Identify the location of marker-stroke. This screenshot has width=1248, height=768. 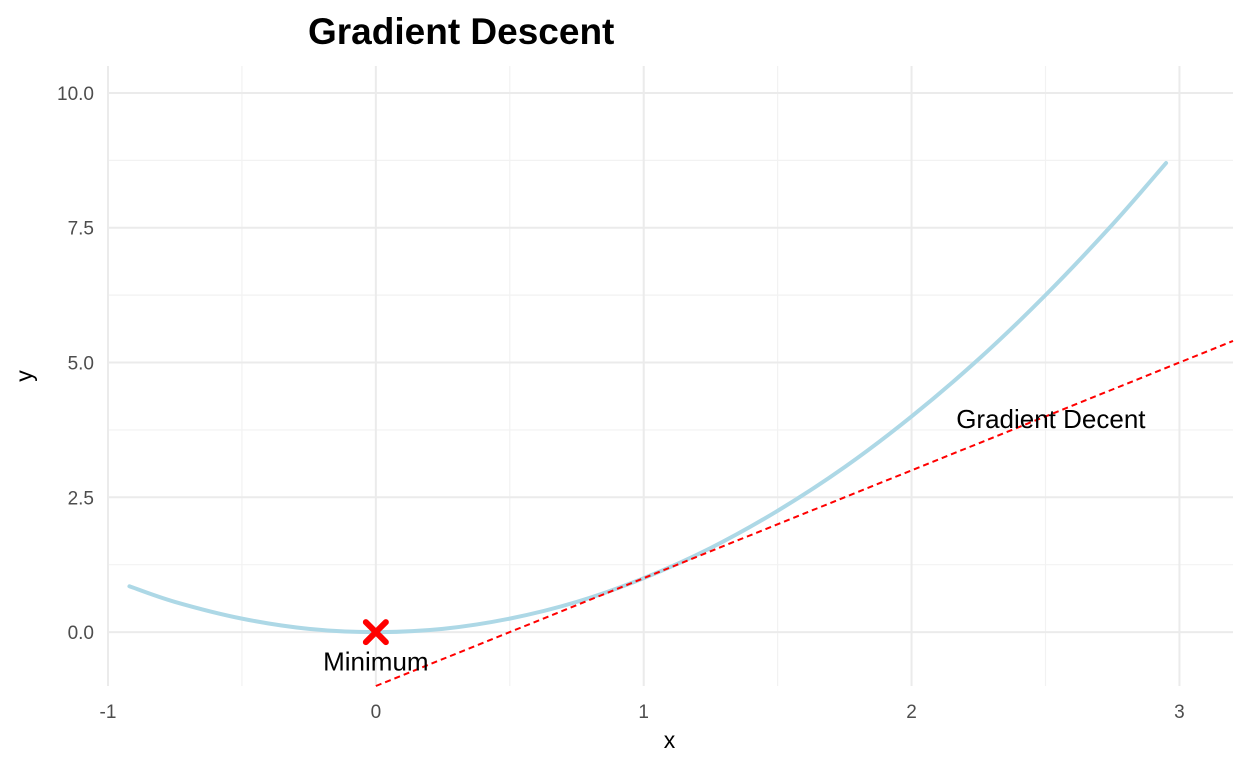
(375, 632).